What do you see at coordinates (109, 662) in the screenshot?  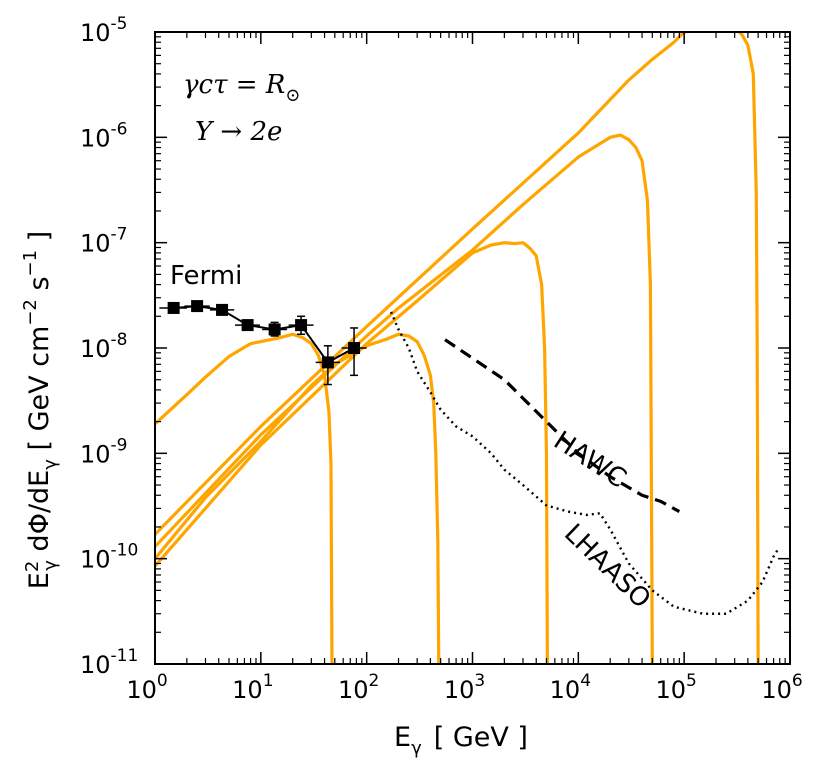 I see `y-tick-label-0: 10⁻¹¹` at bounding box center [109, 662].